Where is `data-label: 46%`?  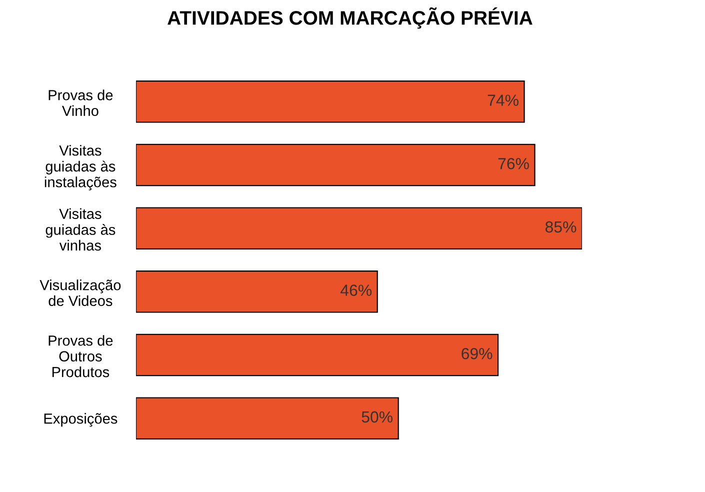 data-label: 46% is located at coordinates (356, 290).